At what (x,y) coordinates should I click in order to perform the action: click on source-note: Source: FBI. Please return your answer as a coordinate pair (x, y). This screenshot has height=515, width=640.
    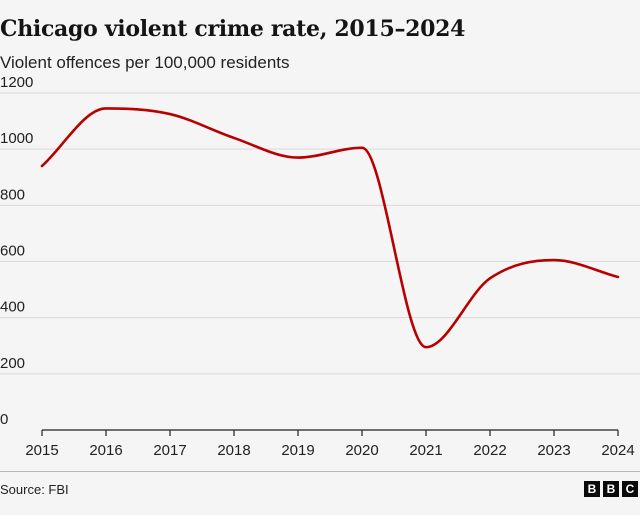
    Looking at the image, I should click on (34, 489).